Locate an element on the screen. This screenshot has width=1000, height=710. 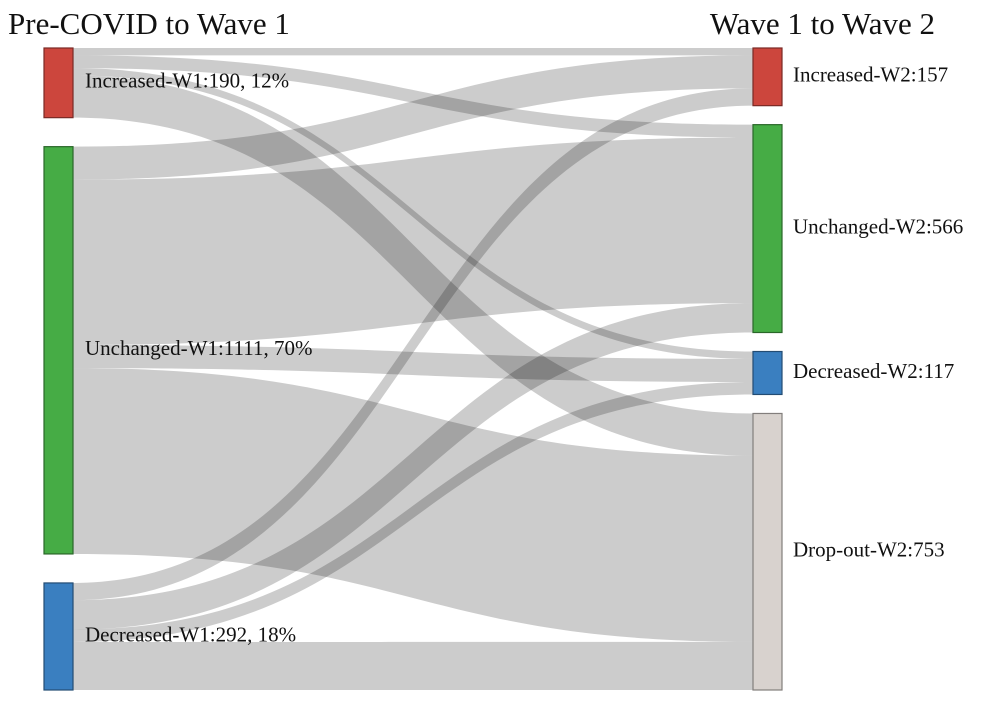
node-label-right-inc2: Increased-W2:157 is located at coordinates (870, 75).